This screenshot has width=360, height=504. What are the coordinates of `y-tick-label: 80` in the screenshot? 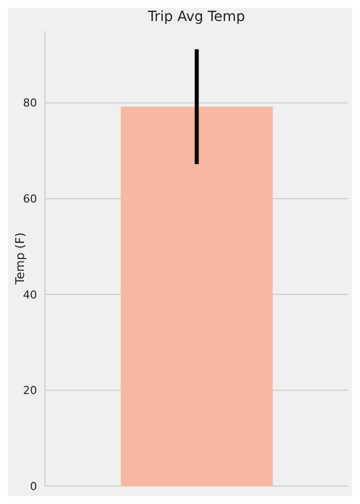 It's located at (30, 103).